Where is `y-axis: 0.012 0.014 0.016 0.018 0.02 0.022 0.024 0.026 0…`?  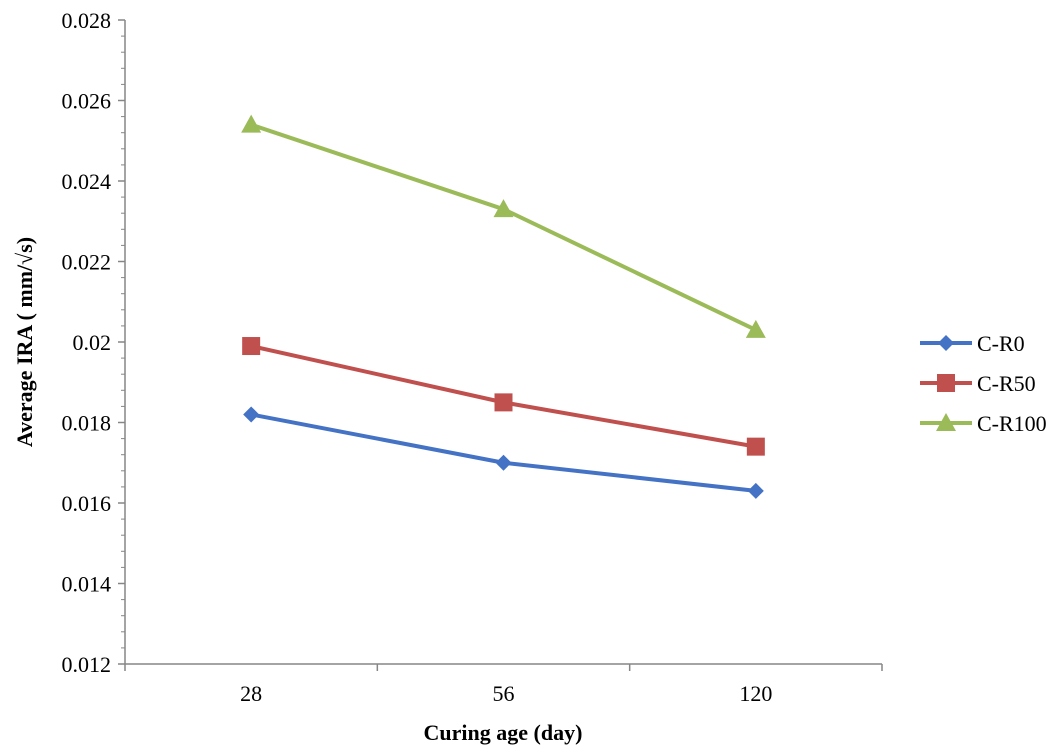
y-axis: 0.012 0.014 0.016 0.018 0.02 0.022 0.024 0.026 0… is located at coordinates (94, 342).